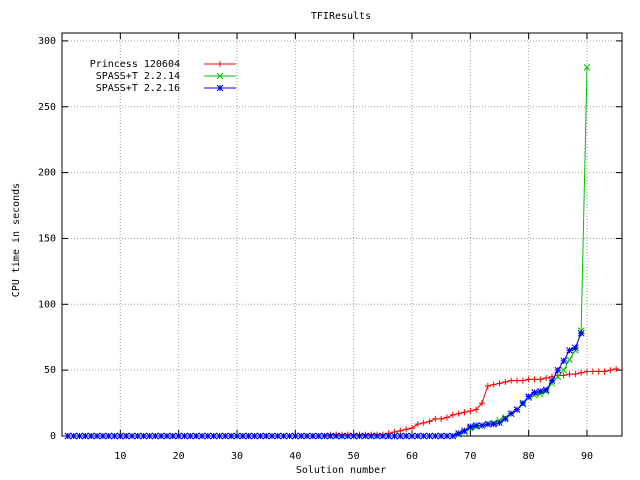  Describe the element at coordinates (470, 456) in the screenshot. I see `x-tick-label: 70` at that location.